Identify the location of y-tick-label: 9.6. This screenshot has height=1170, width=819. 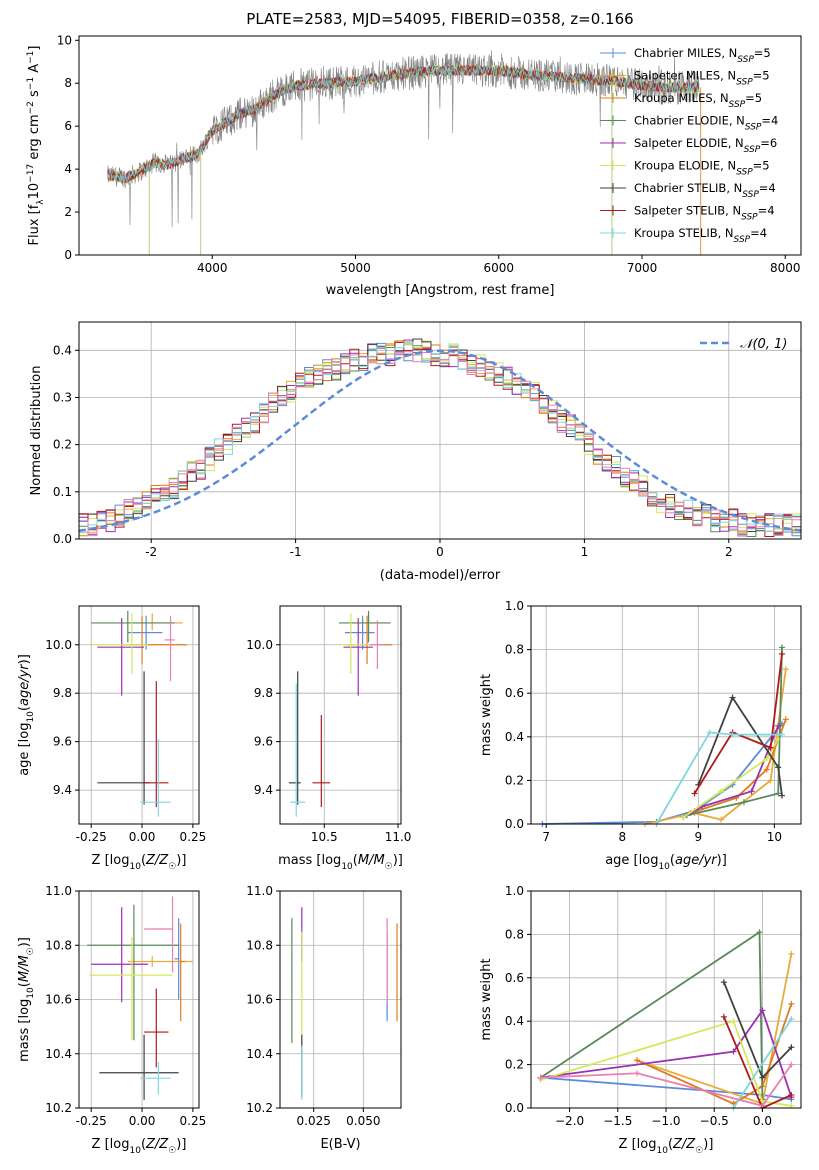
(62, 742).